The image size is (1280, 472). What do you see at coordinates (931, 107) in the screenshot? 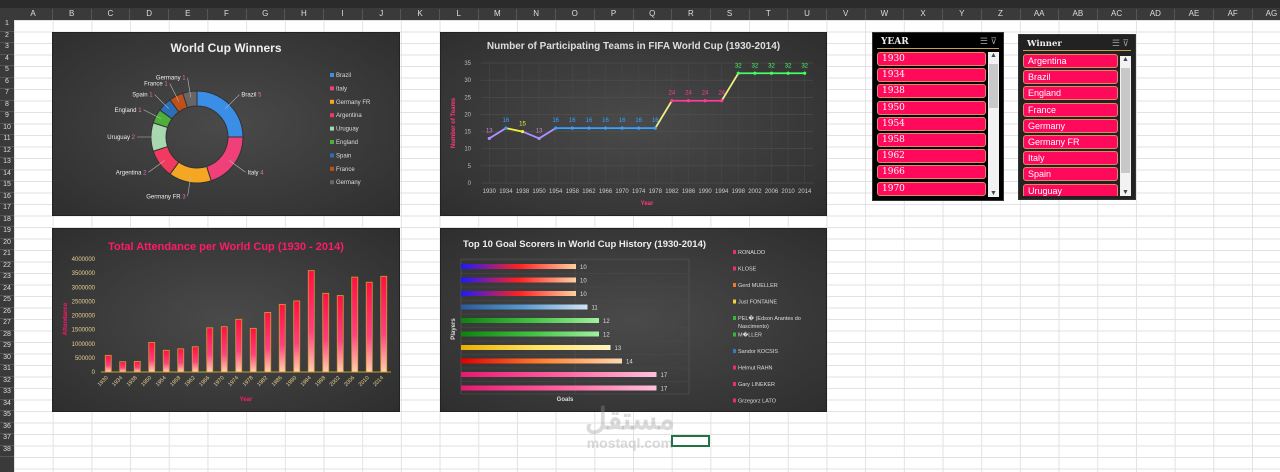
I see `slicer-item: 1950` at bounding box center [931, 107].